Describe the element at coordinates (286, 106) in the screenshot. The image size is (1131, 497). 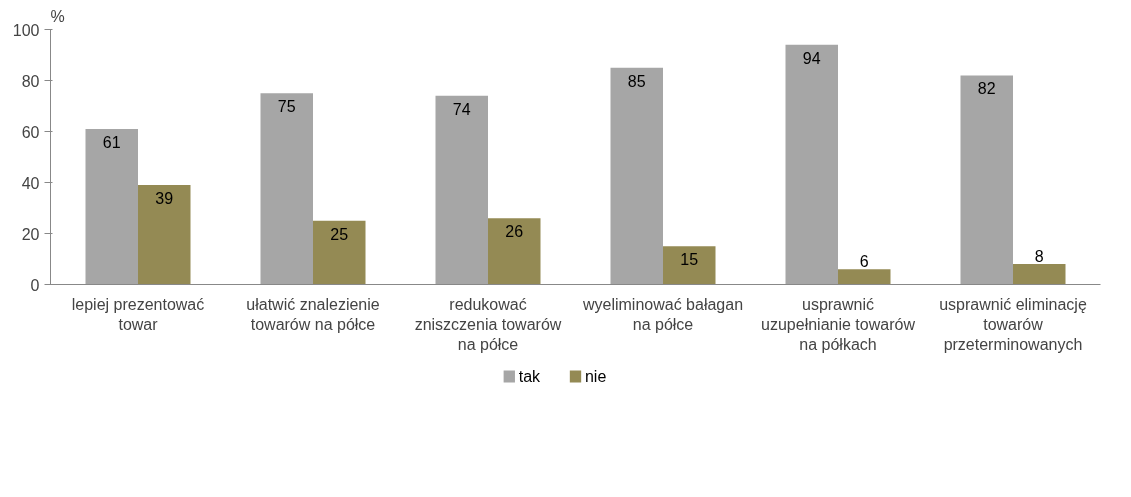
I see `data-label: 75` at that location.